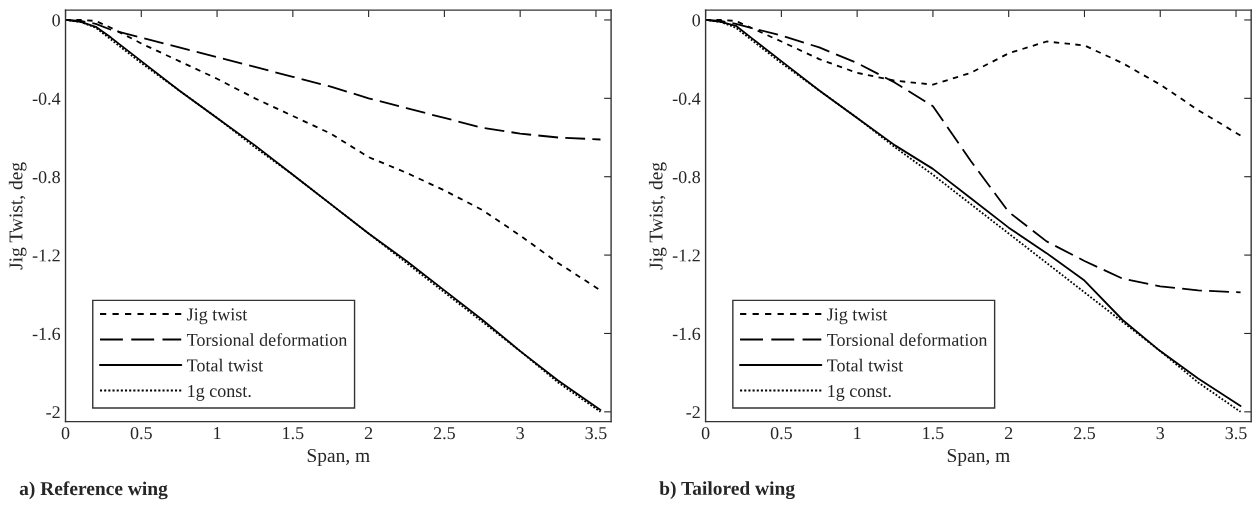 The image size is (1260, 508). I want to click on text: b) Tailored wing, so click(727, 490).